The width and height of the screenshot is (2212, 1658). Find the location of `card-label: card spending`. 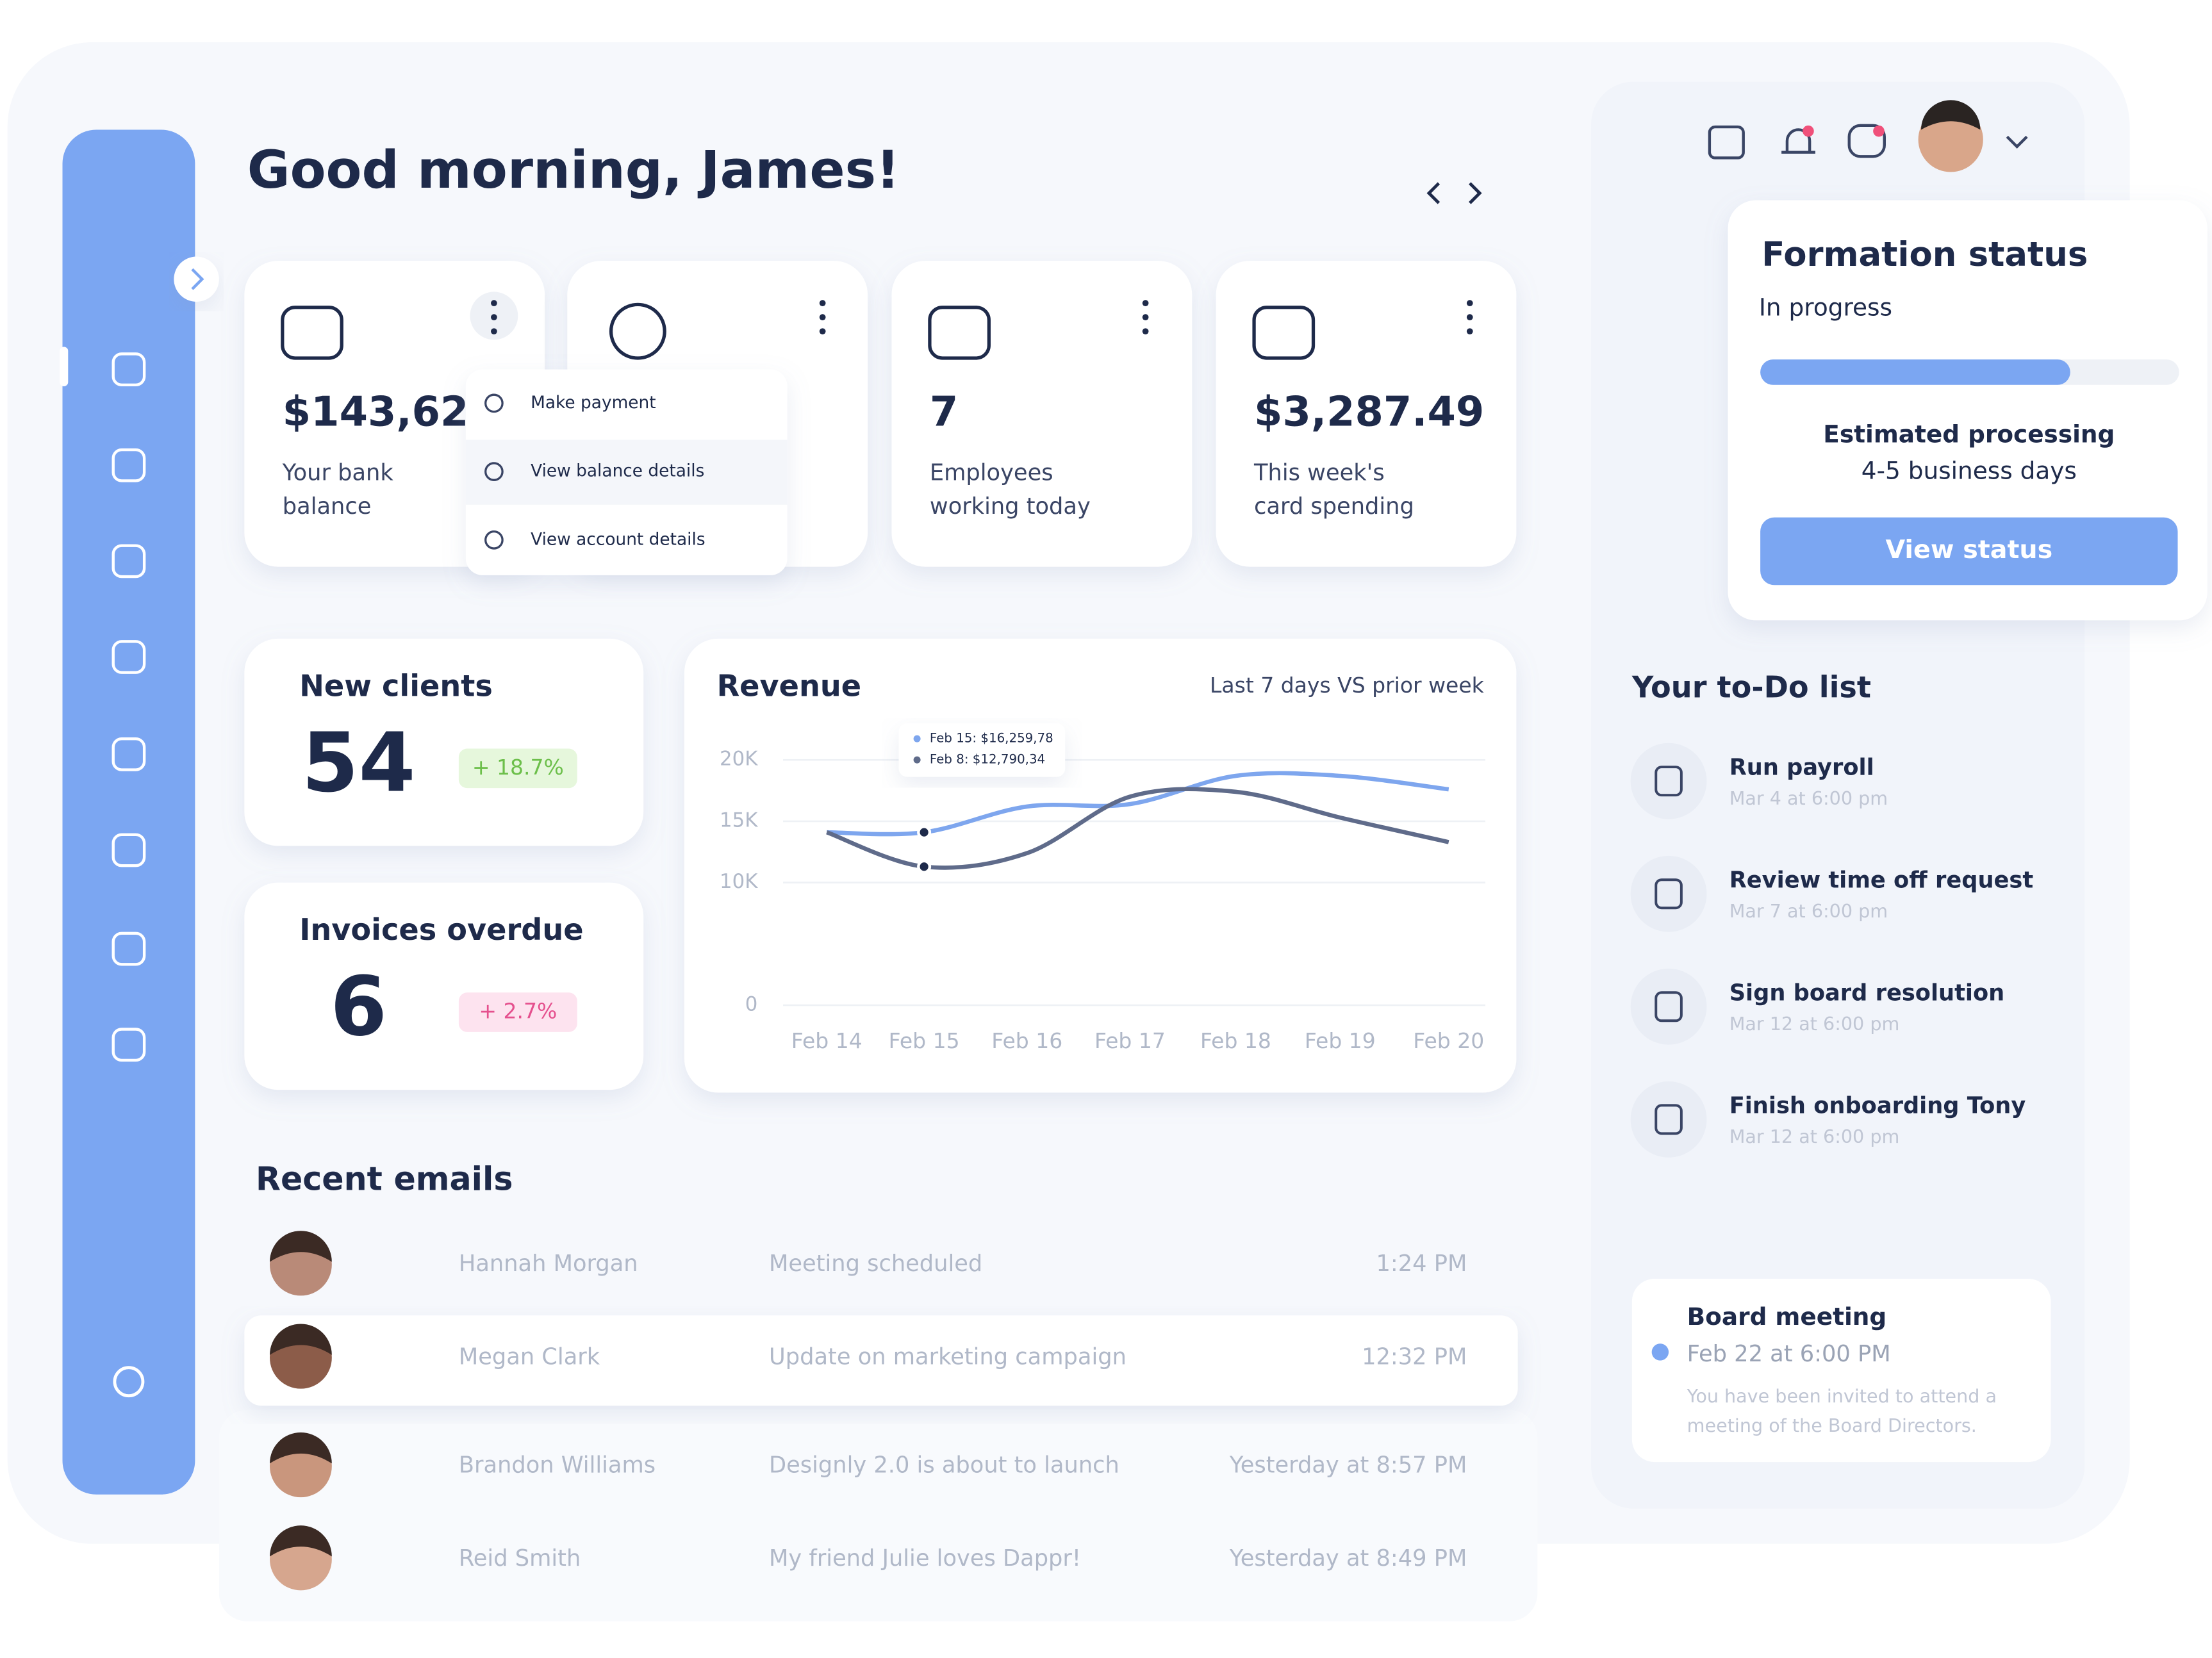

card-label: card spending is located at coordinates (1334, 507).